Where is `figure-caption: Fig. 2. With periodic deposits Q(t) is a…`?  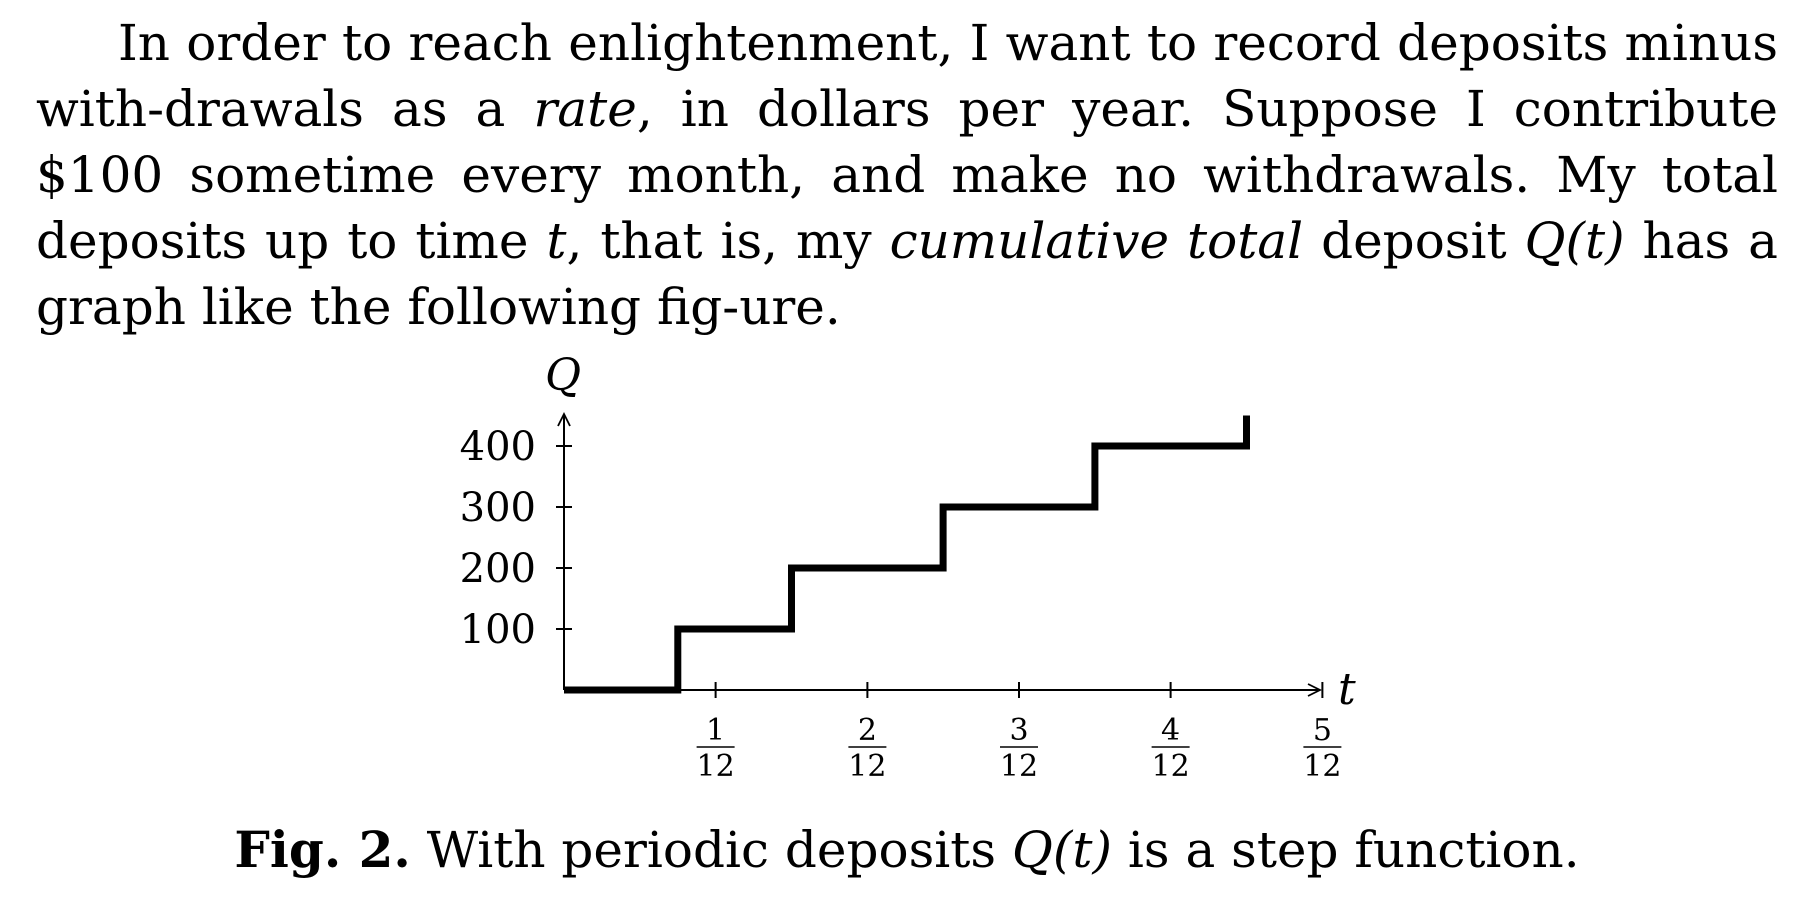
figure-caption: Fig. 2. With periodic deposits Q(t) is a… is located at coordinates (907, 850).